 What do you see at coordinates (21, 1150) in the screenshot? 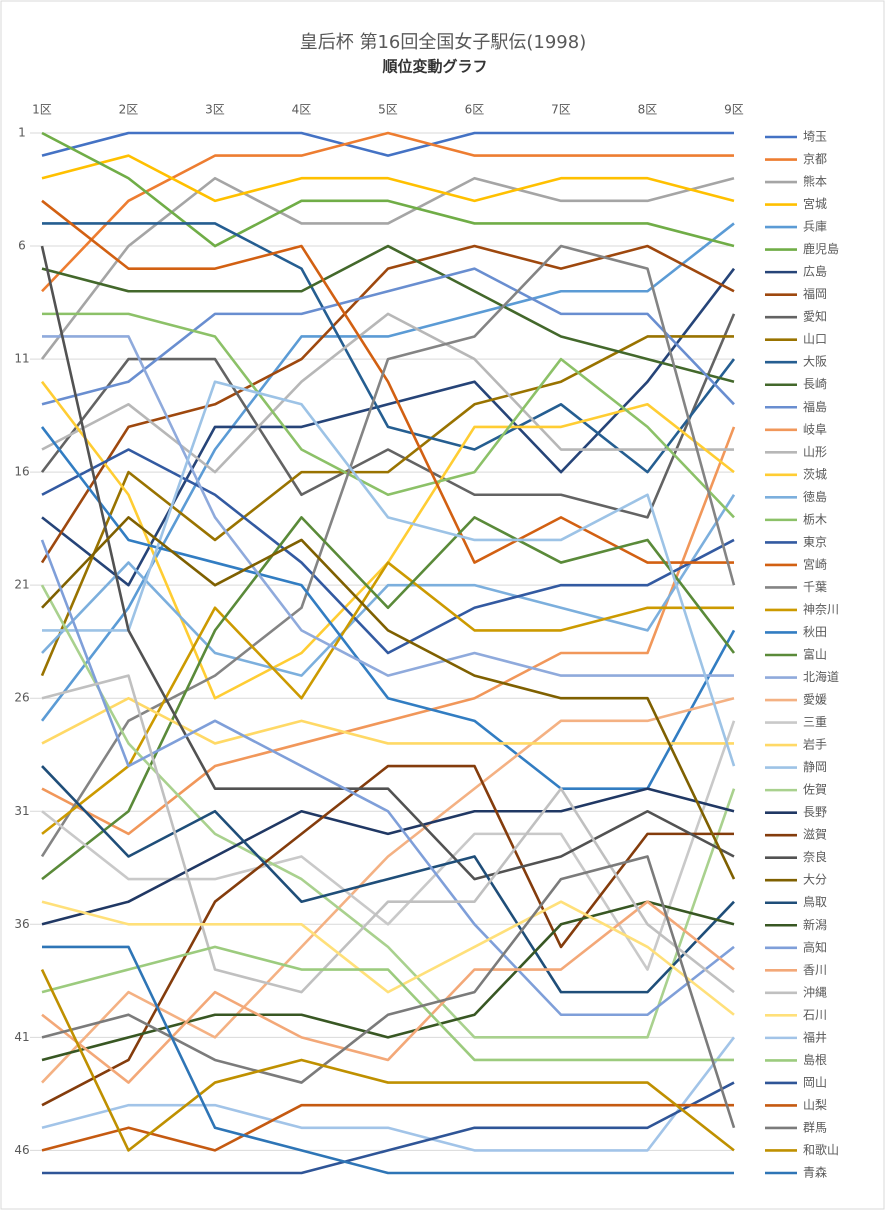
I see `y-tick-label: 46` at bounding box center [21, 1150].